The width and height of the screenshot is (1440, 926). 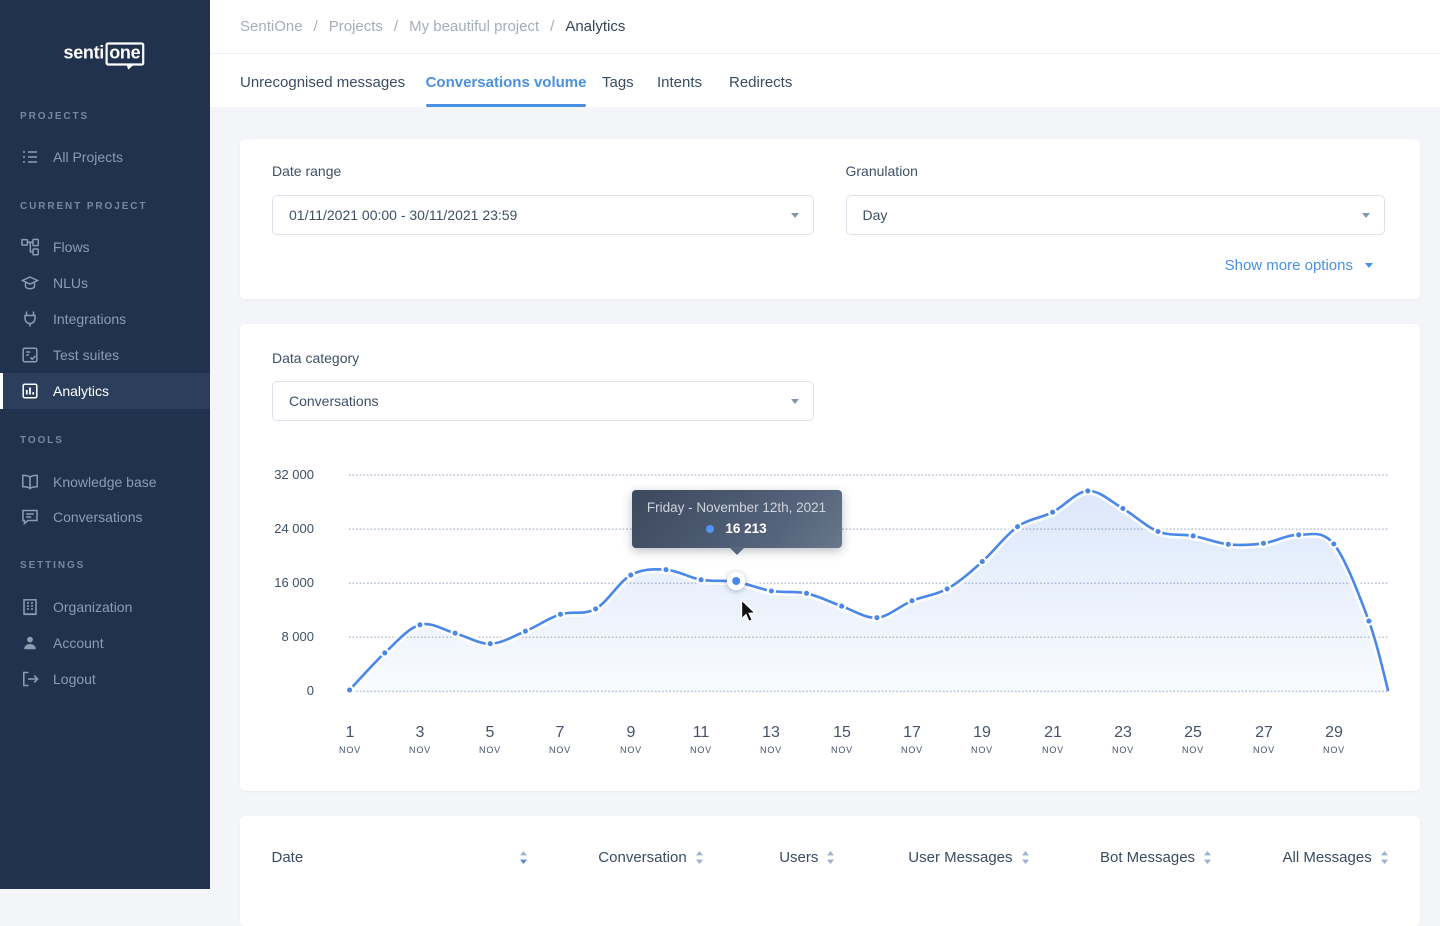 What do you see at coordinates (124, 53) in the screenshot?
I see `svg-text: one` at bounding box center [124, 53].